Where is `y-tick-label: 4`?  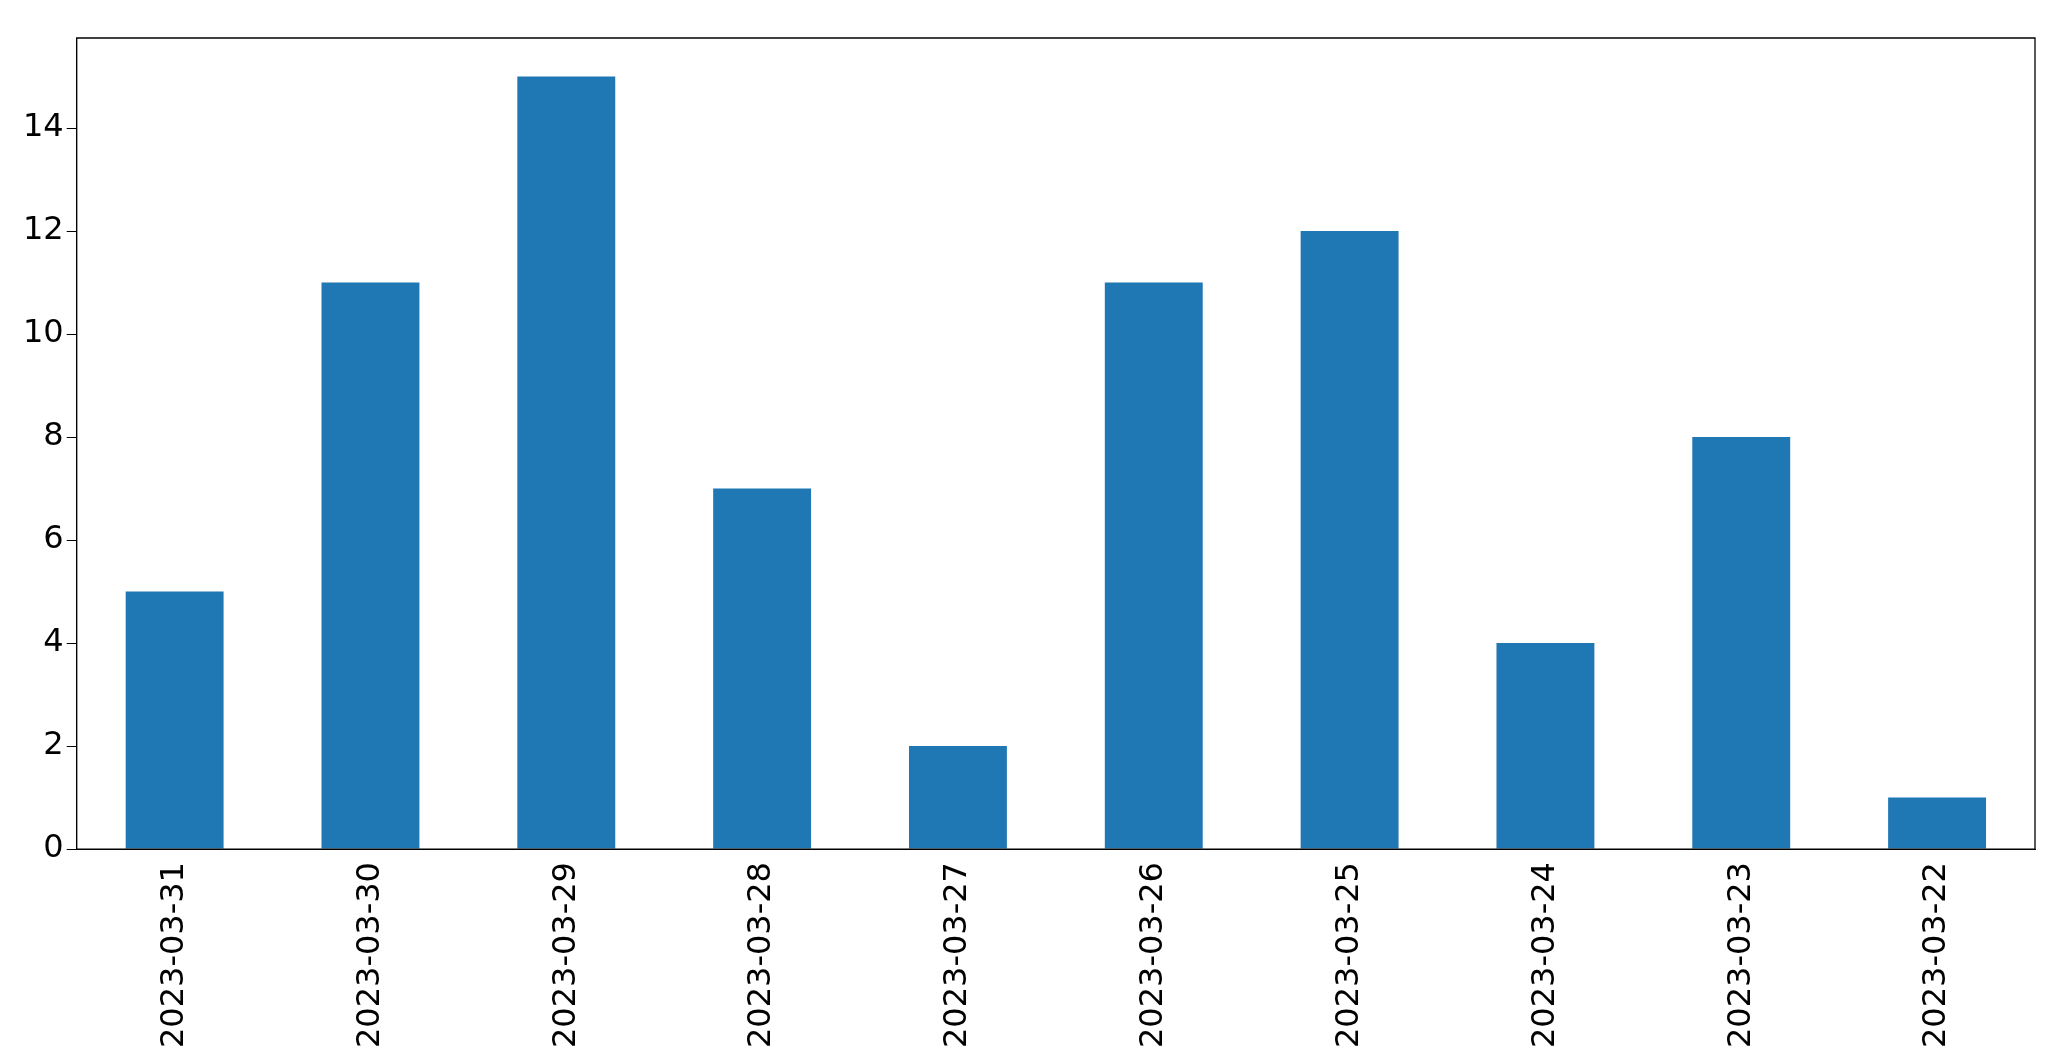 y-tick-label: 4 is located at coordinates (53, 640).